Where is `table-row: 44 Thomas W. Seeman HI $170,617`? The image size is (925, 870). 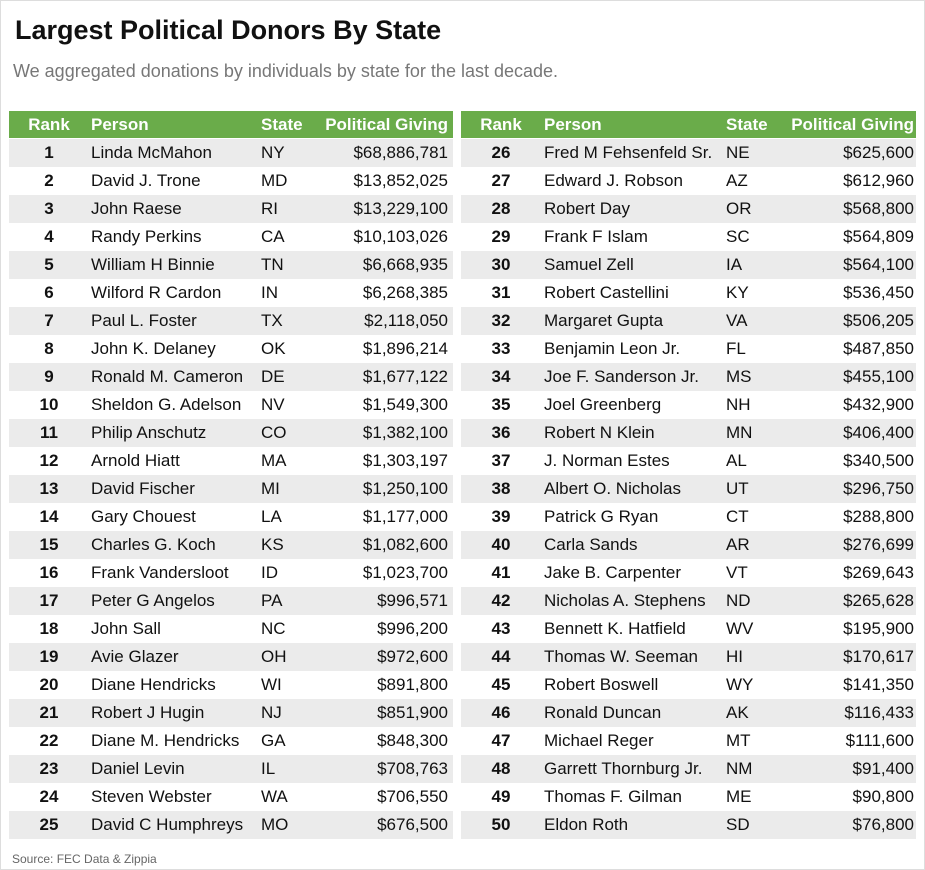 table-row: 44 Thomas W. Seeman HI $170,617 is located at coordinates (688, 657).